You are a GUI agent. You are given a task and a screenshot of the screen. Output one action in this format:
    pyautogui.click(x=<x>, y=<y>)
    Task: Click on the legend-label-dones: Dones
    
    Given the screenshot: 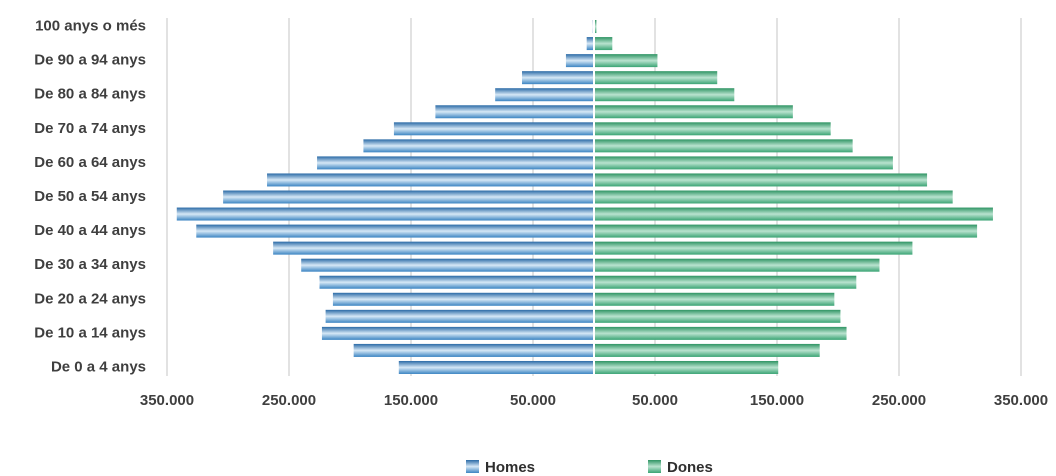 What is the action you would take?
    pyautogui.click(x=690, y=467)
    